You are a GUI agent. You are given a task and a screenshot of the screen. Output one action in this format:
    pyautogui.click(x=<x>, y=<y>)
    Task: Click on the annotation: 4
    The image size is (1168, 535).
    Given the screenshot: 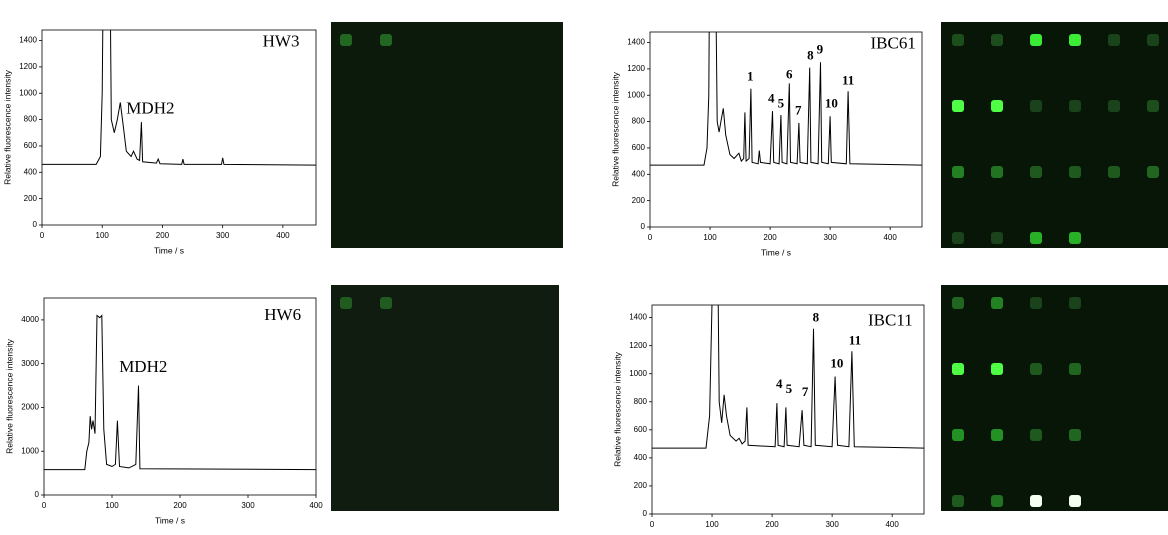 What is the action you would take?
    pyautogui.click(x=779, y=383)
    